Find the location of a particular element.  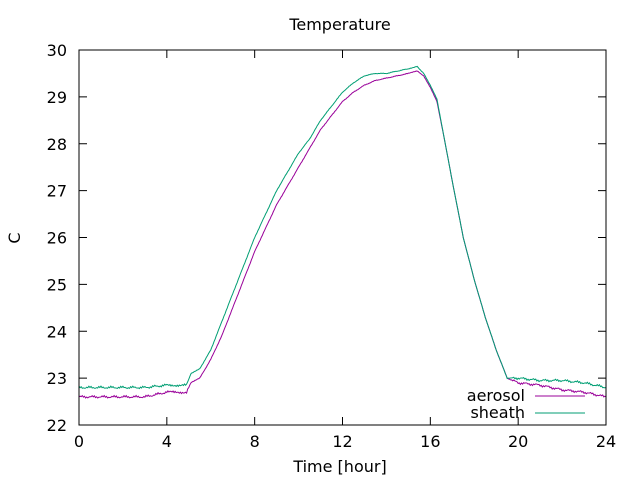

chart-title: Temperature is located at coordinates (339, 24).